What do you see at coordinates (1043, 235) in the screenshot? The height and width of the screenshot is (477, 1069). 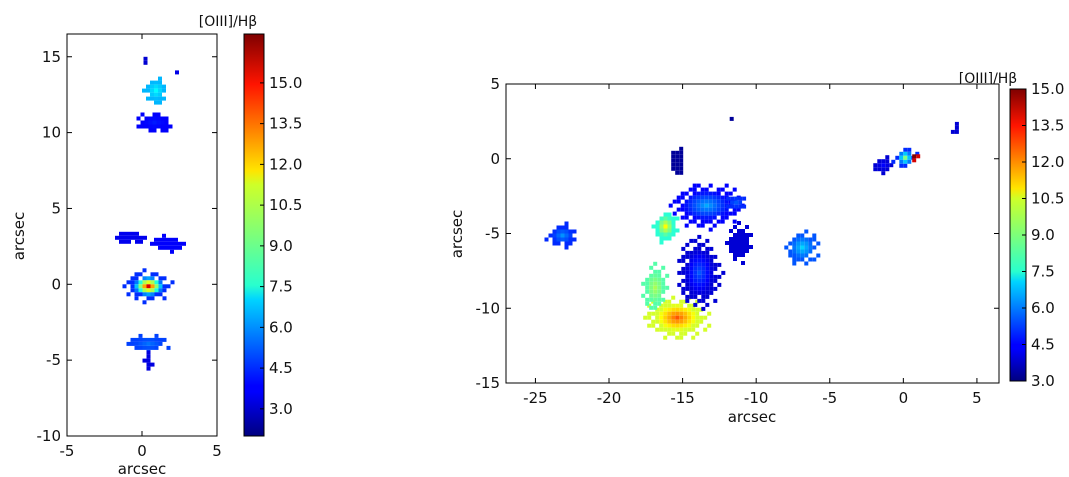 I see `colorbar-tick-label: 9.0` at bounding box center [1043, 235].